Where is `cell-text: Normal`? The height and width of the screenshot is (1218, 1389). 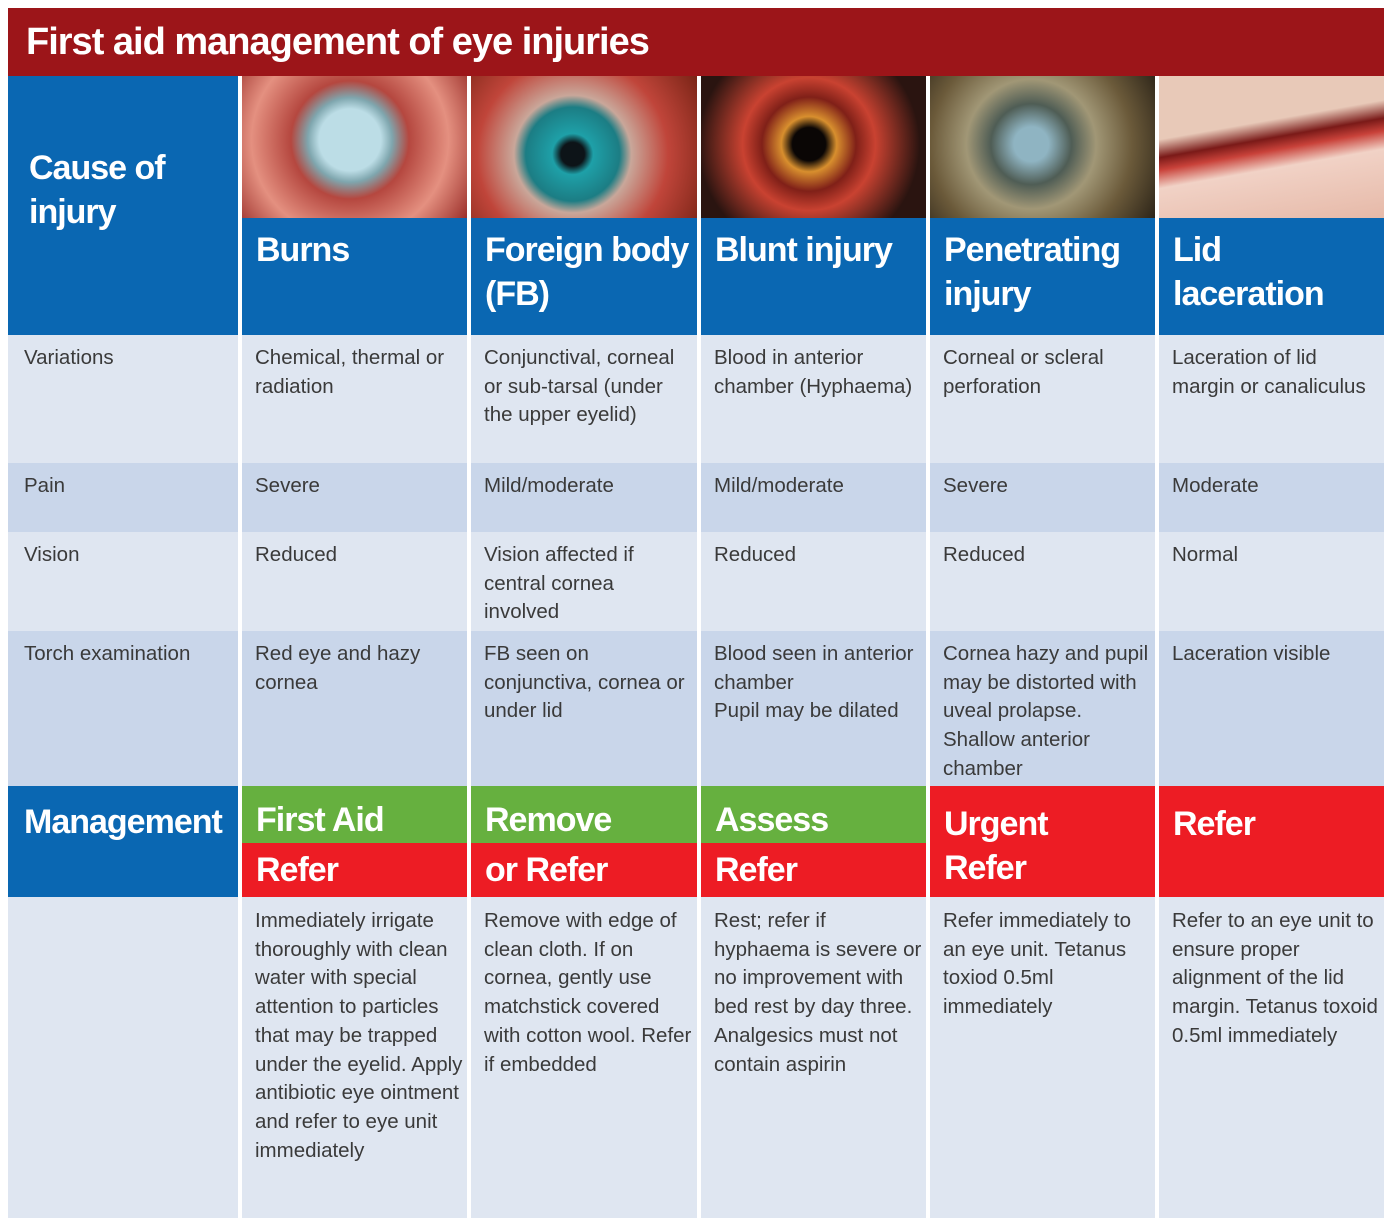
cell-text: Normal is located at coordinates (1205, 554).